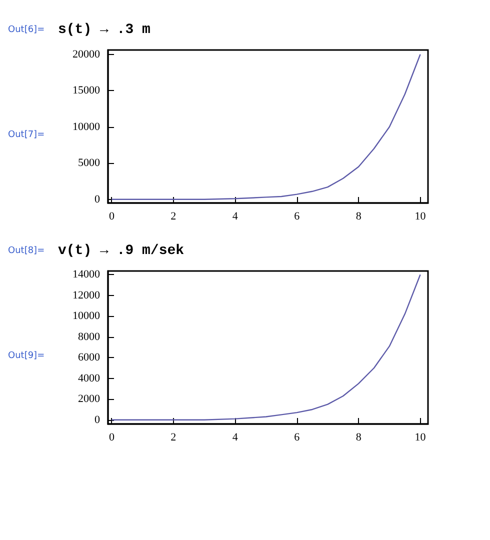 This screenshot has width=490, height=540. Describe the element at coordinates (121, 251) in the screenshot. I see `chart-title: v(t) → .9 m/sek` at that location.